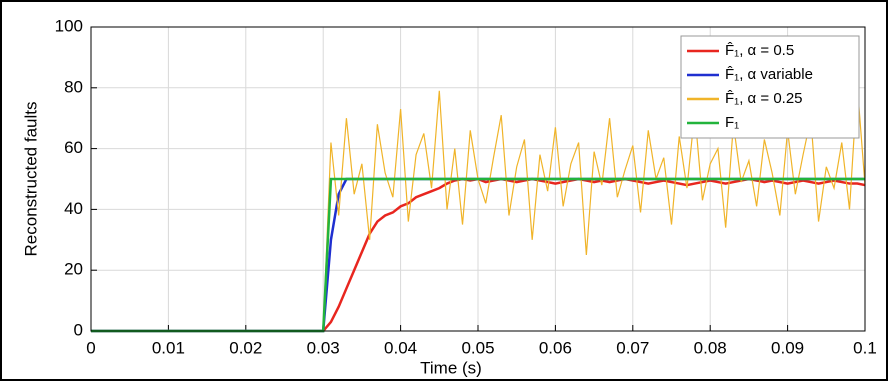 The width and height of the screenshot is (888, 381). I want to click on x-tick-label: 0, so click(90, 347).